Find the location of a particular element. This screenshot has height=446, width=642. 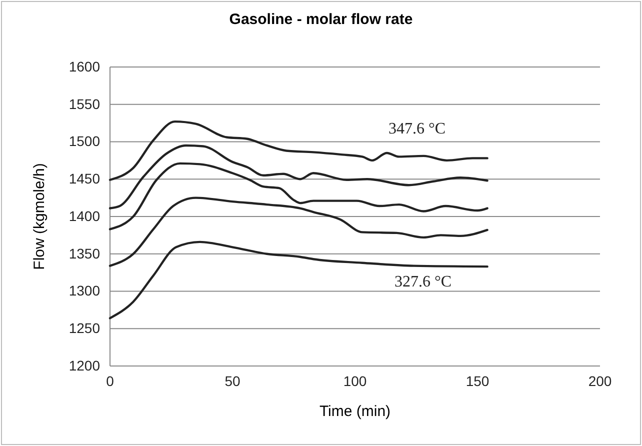

x-tick-label: 200 is located at coordinates (600, 380).